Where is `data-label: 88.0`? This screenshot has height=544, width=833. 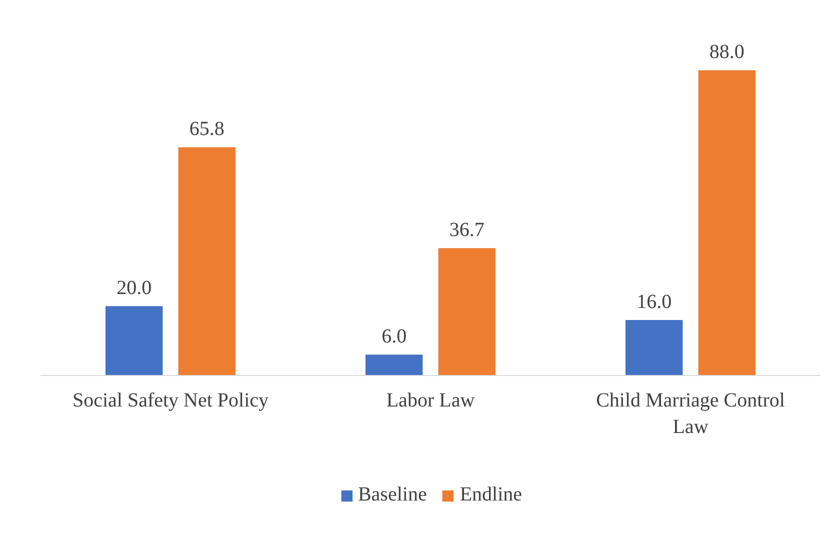
data-label: 88.0 is located at coordinates (726, 52).